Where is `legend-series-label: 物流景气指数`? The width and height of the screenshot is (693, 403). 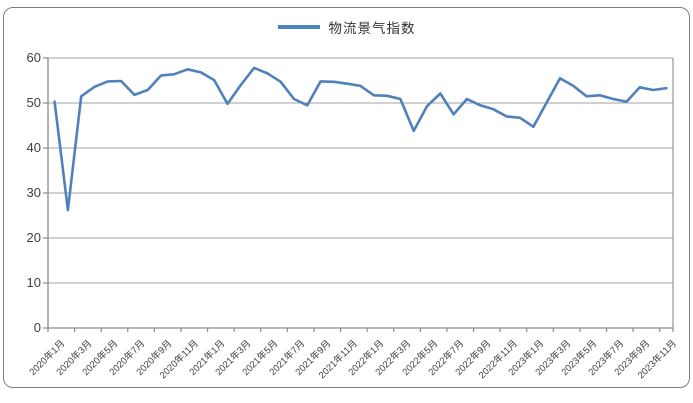
legend-series-label: 物流景气指数 is located at coordinates (372, 28).